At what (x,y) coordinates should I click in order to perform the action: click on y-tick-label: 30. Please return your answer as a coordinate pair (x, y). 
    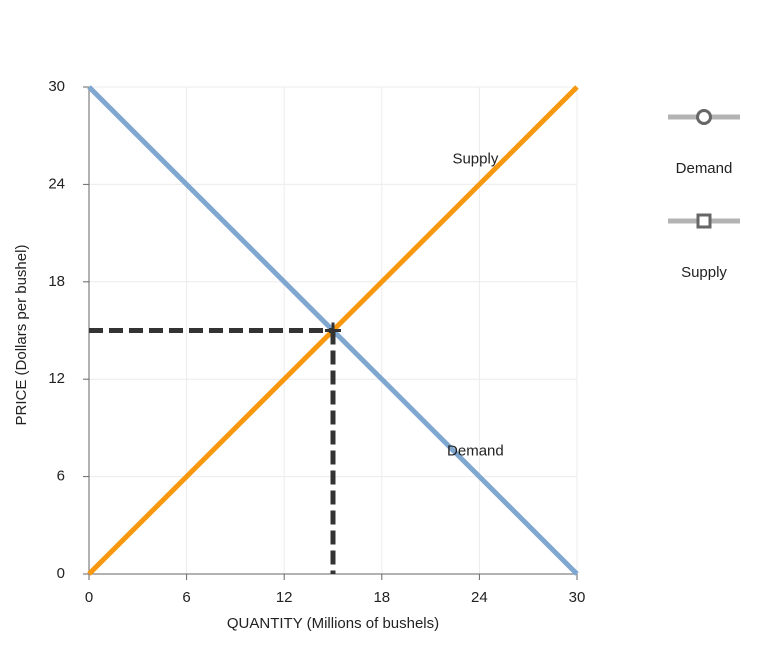
    Looking at the image, I should click on (56, 86).